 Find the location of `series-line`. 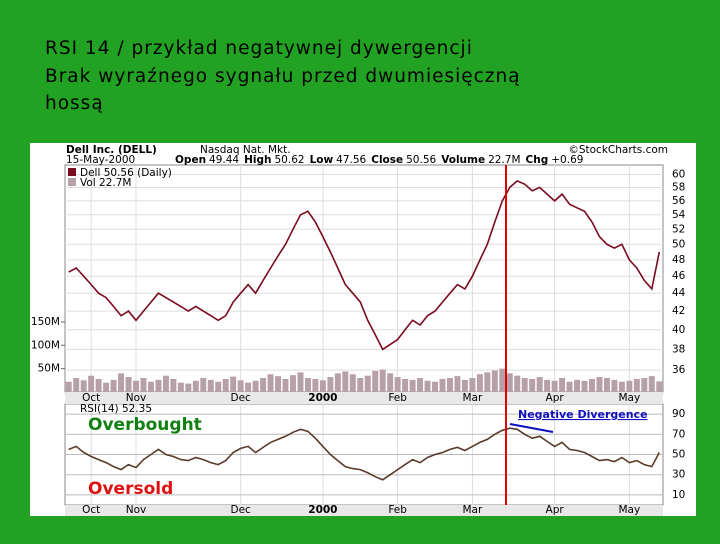

series-line is located at coordinates (364, 454).